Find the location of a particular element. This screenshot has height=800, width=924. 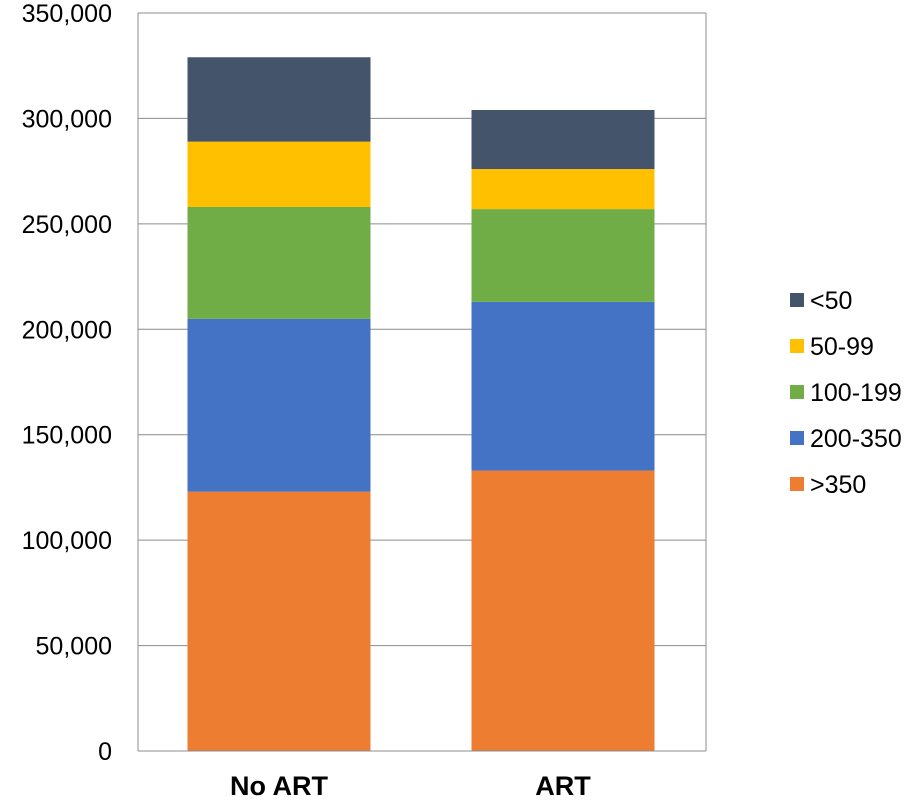

legend-label: >350 is located at coordinates (838, 485).